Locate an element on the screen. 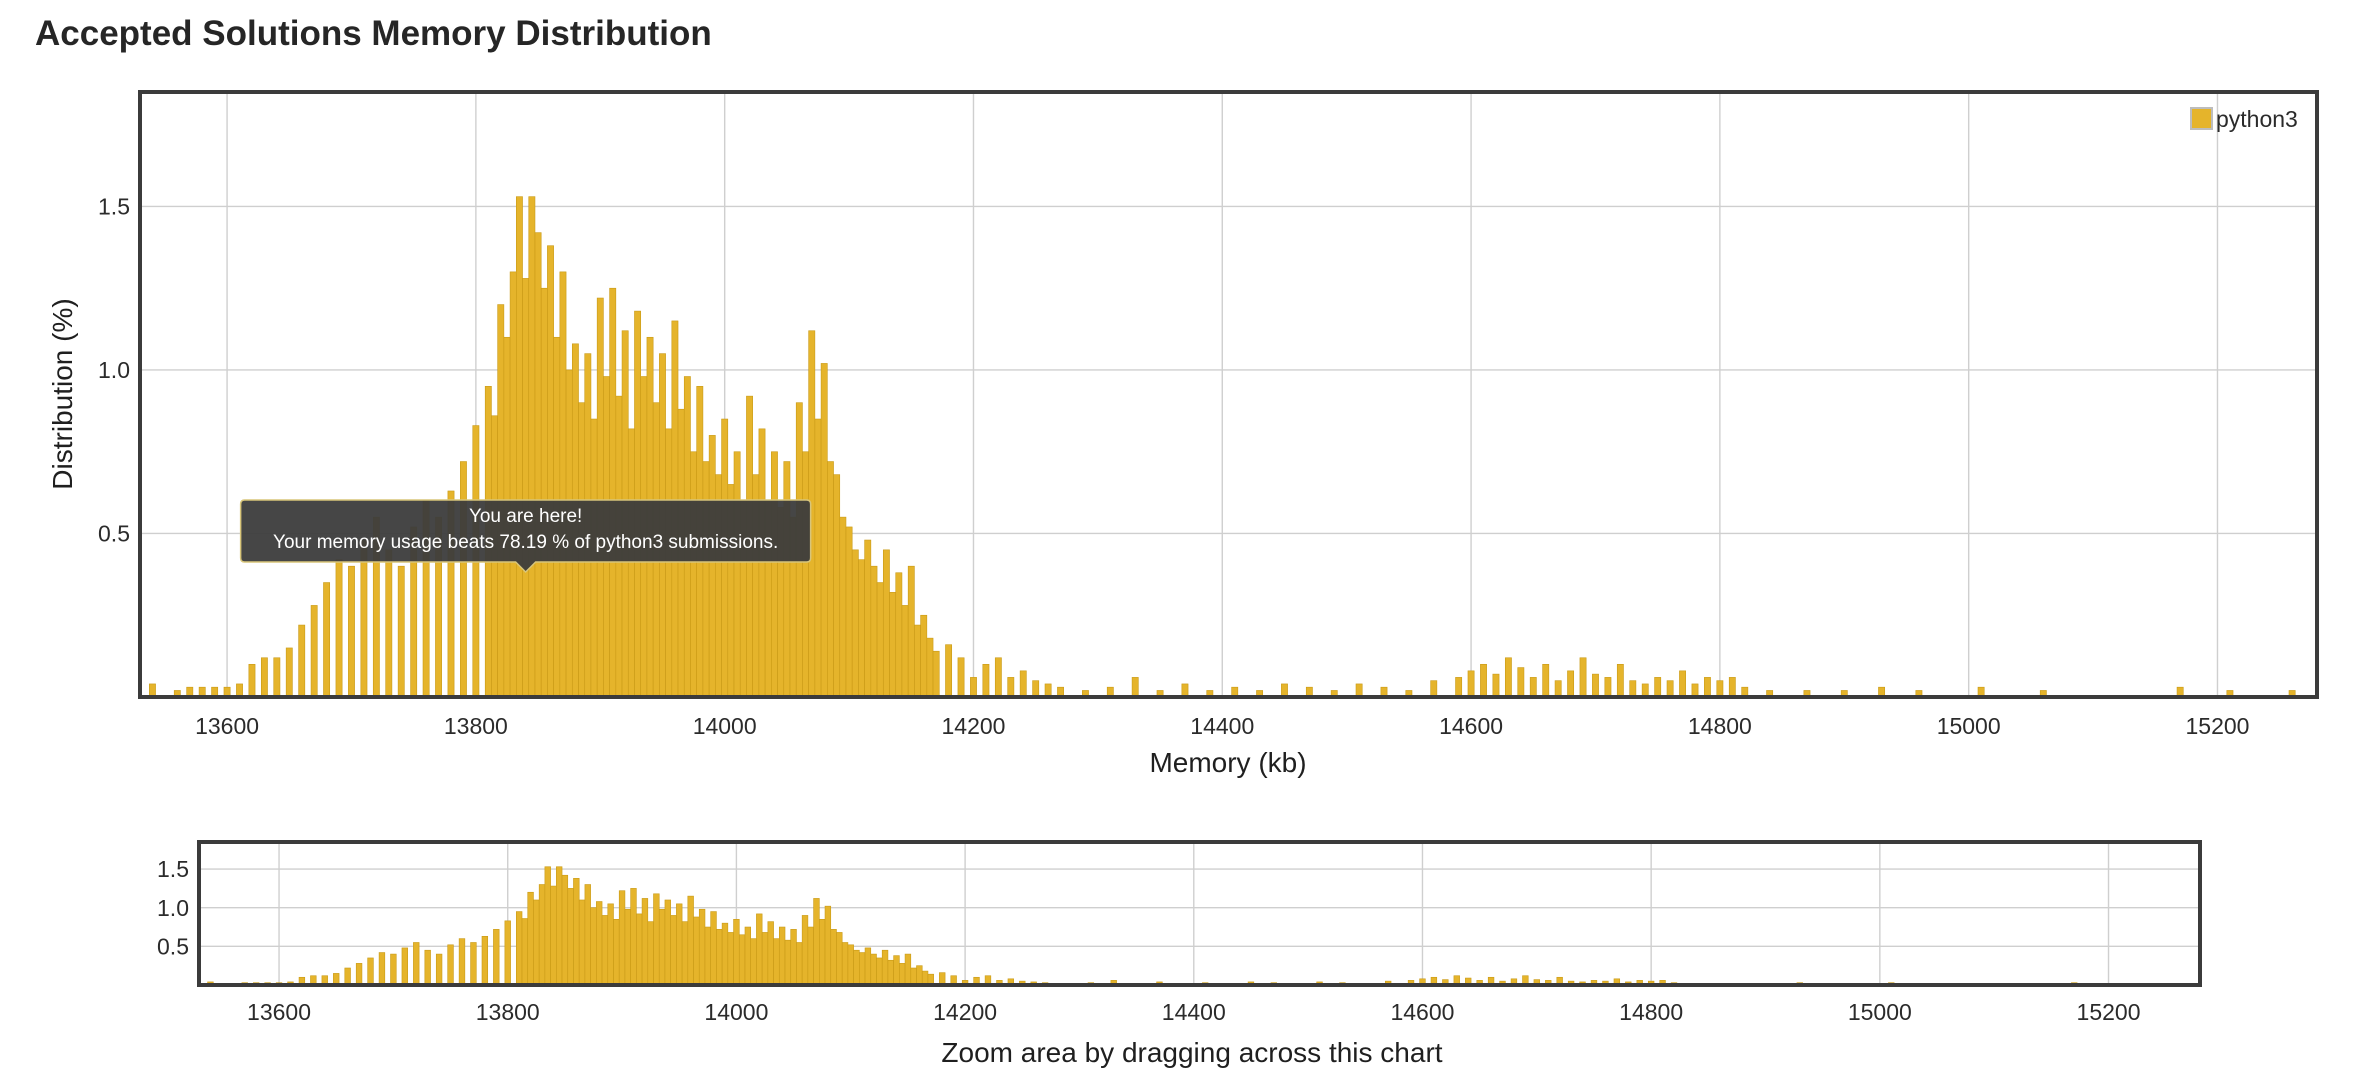 Image resolution: width=2366 pixels, height=1080 pixels. navigator-x-tick-label: 15000 is located at coordinates (1880, 1012).